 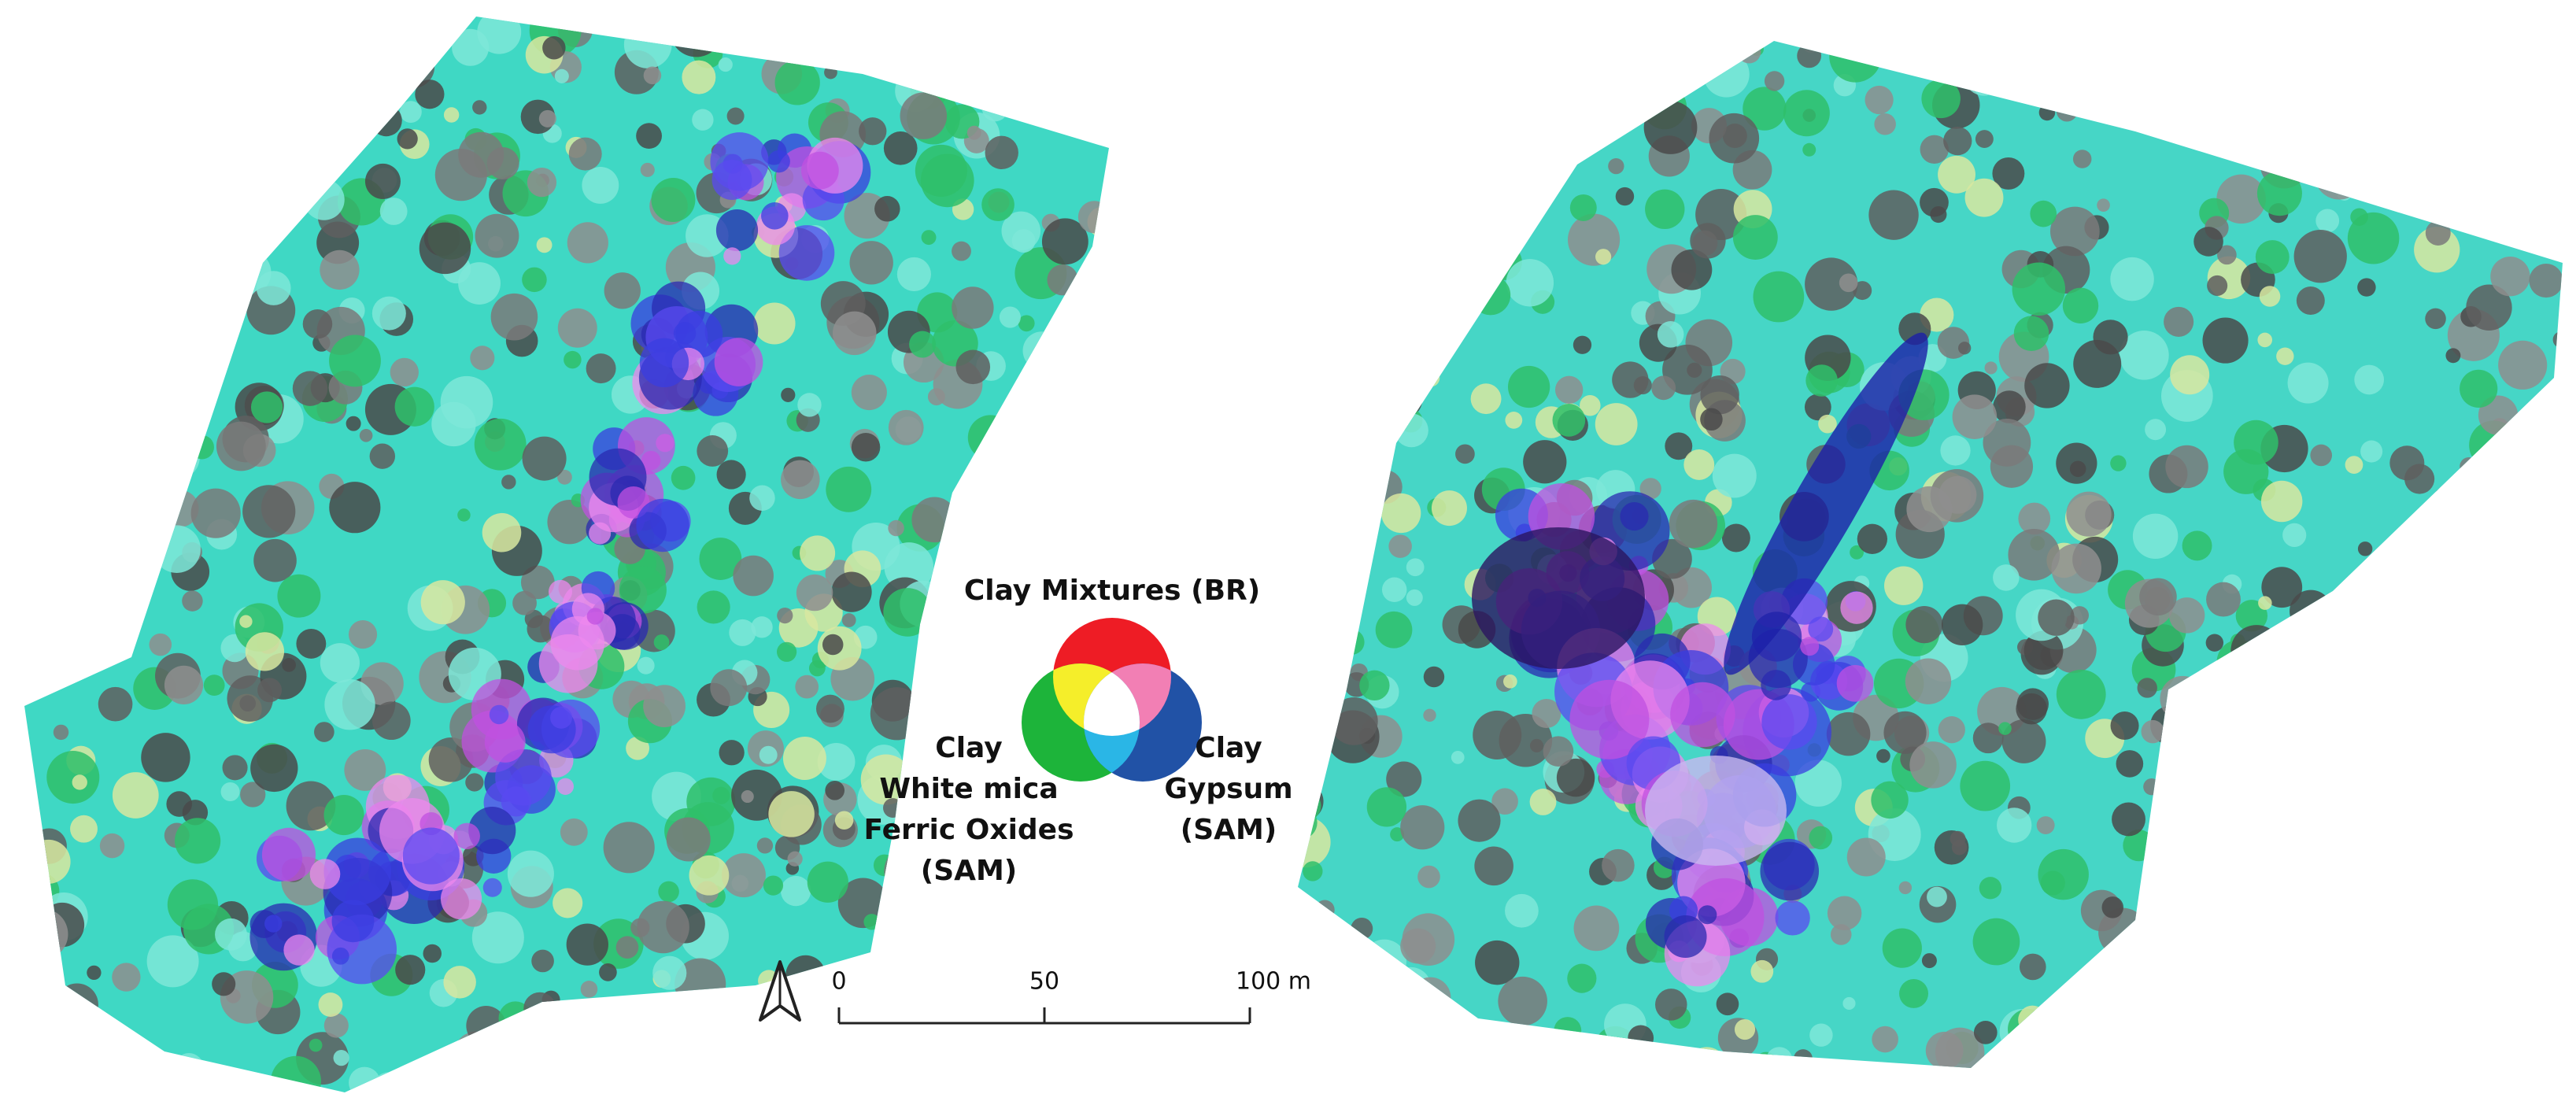 What do you see at coordinates (969, 871) in the screenshot?
I see `legend-left: (SAM)` at bounding box center [969, 871].